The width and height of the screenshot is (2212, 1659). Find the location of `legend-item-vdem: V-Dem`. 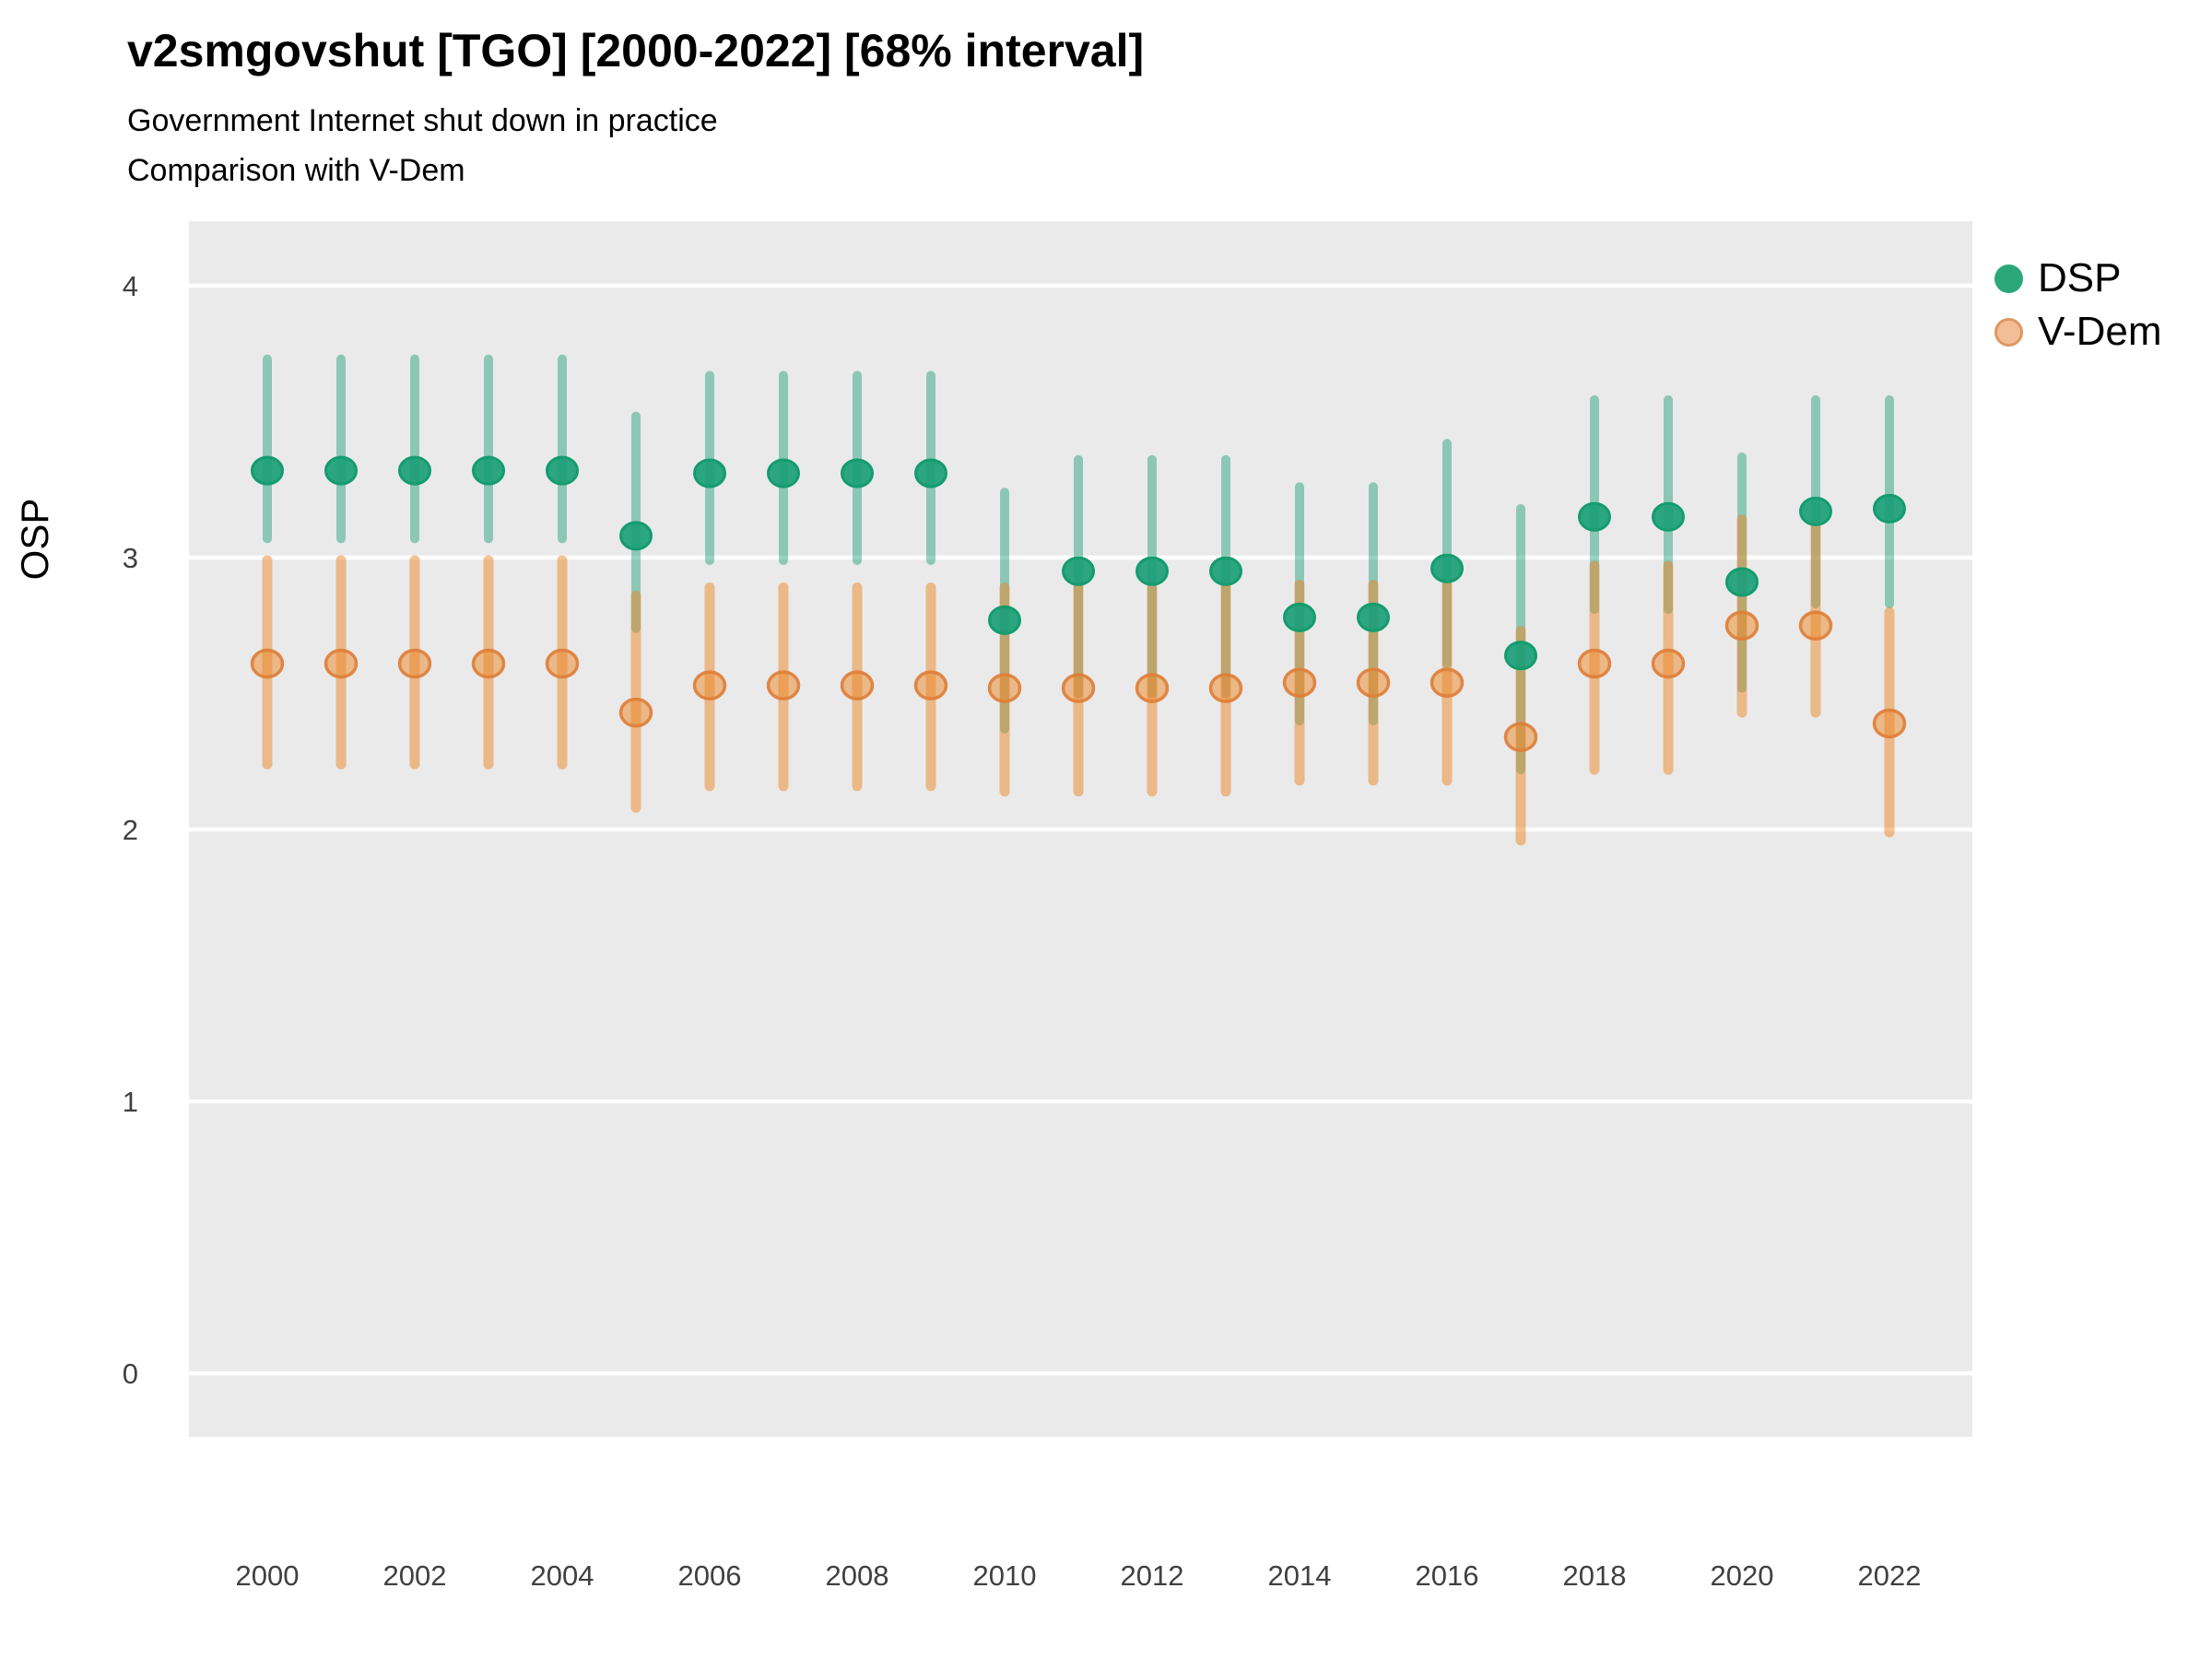

legend-item-vdem: V-Dem is located at coordinates (2077, 332).